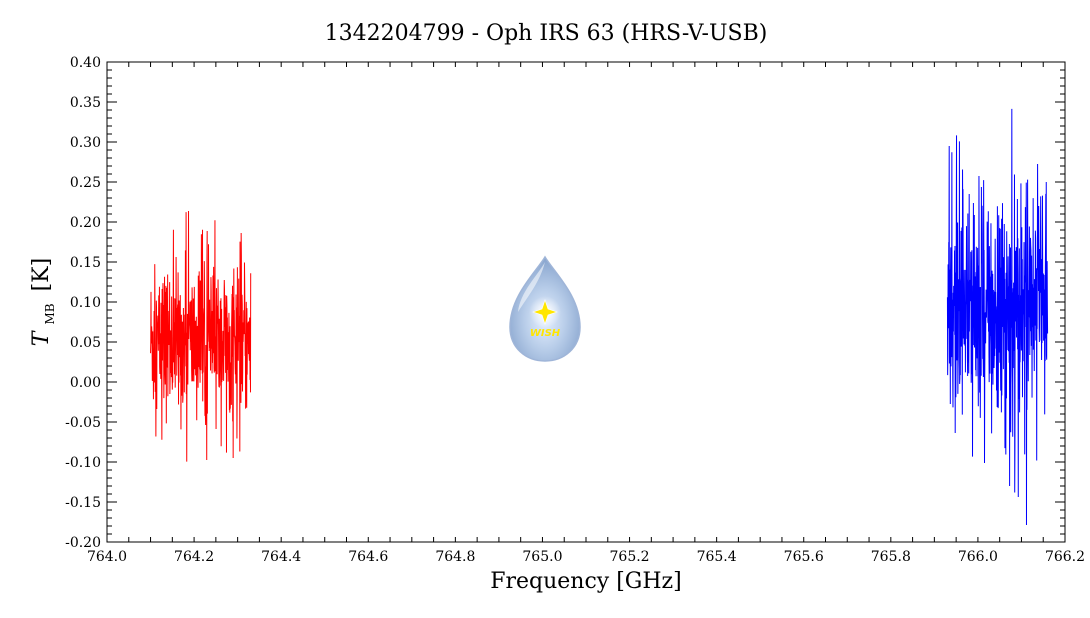 This screenshot has height=618, width=1090. What do you see at coordinates (1065, 557) in the screenshot?
I see `x-tick-label: 766.2` at bounding box center [1065, 557].